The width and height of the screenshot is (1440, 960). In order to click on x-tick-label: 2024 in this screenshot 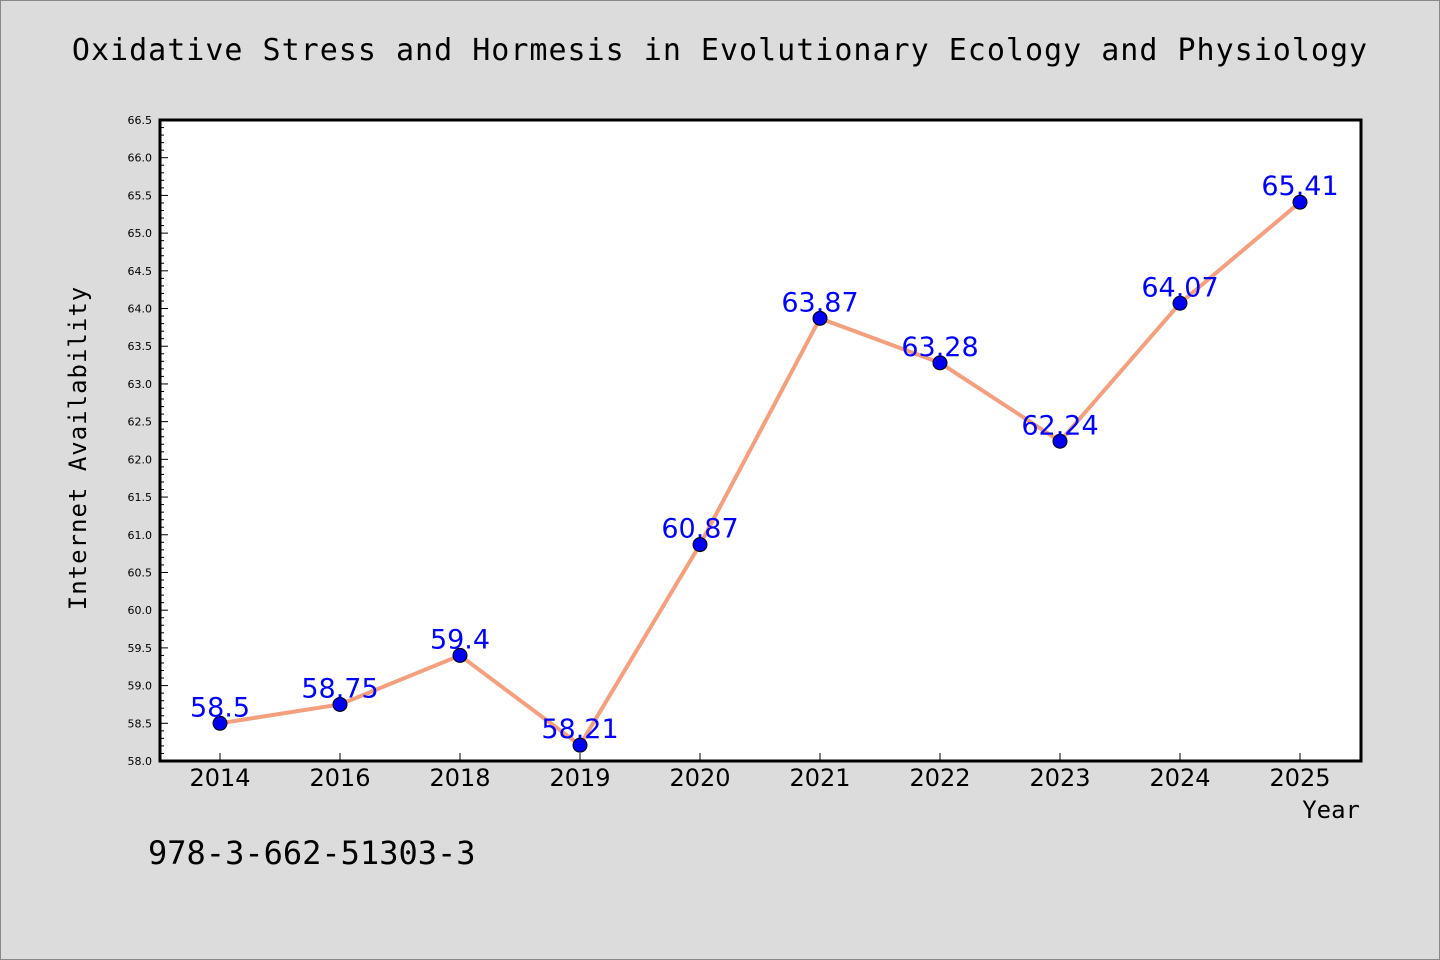, I will do `click(1179, 778)`.